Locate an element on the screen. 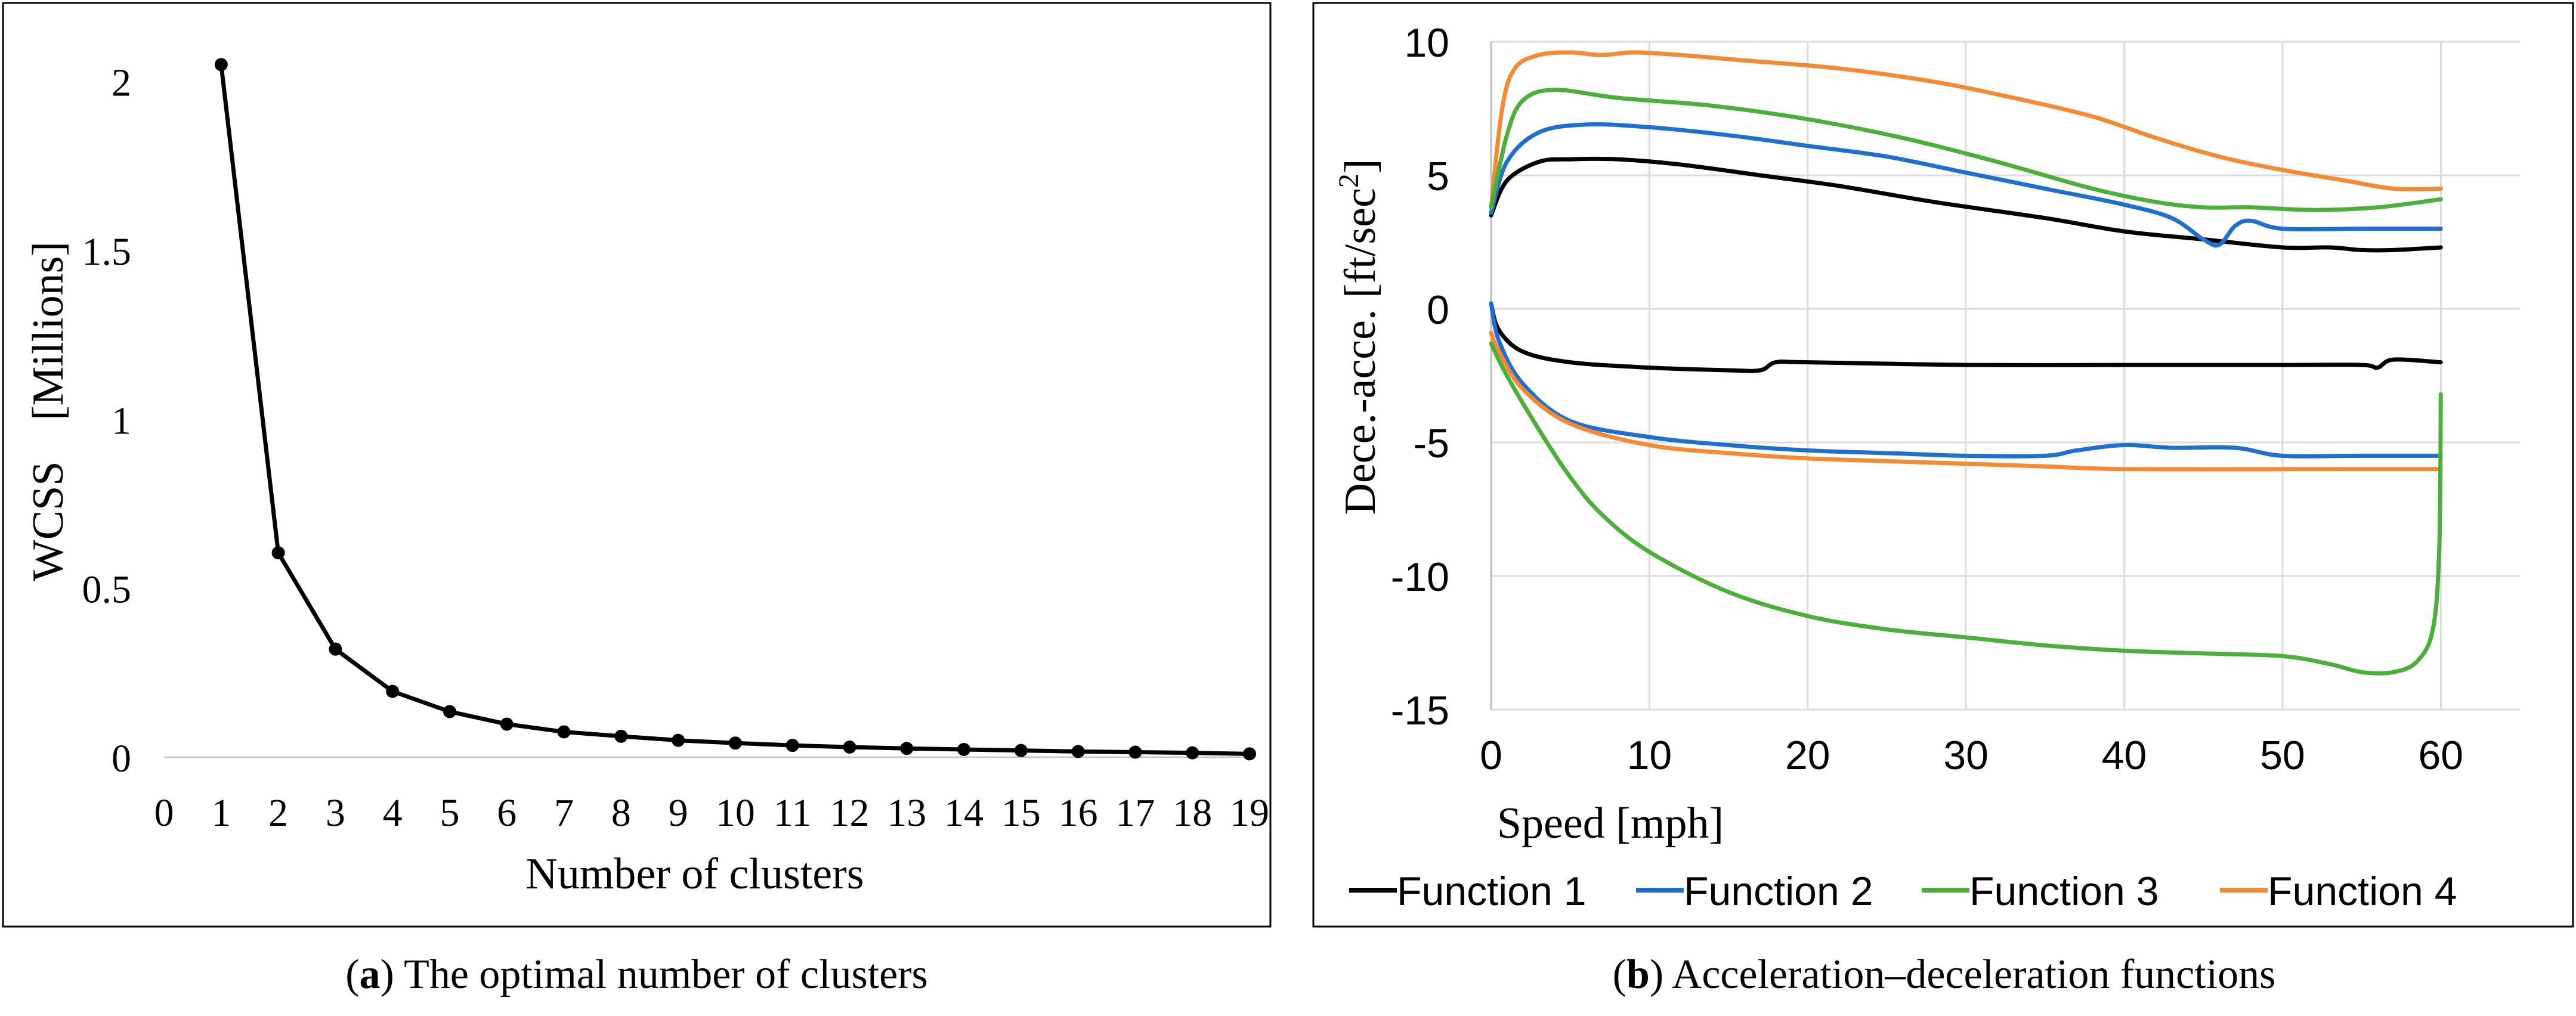  caption-a: (a) The optimal number of clusters is located at coordinates (636, 975).